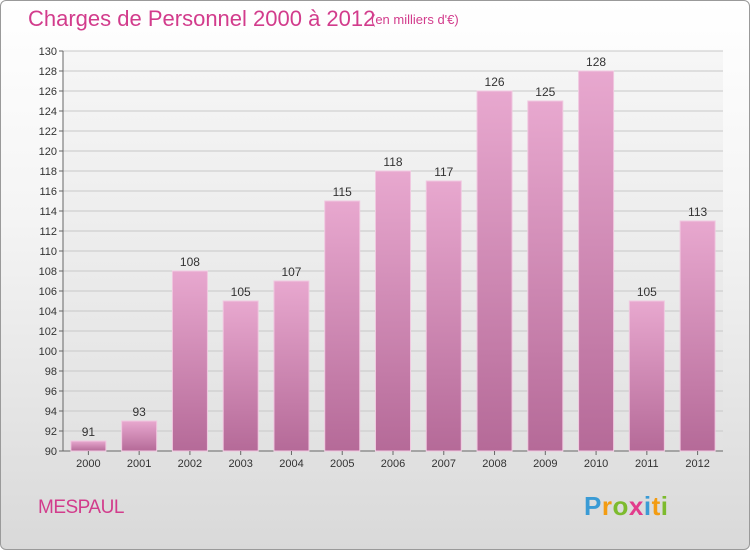 The height and width of the screenshot is (550, 750). What do you see at coordinates (48, 192) in the screenshot?
I see `y-tick-label: 116` at bounding box center [48, 192].